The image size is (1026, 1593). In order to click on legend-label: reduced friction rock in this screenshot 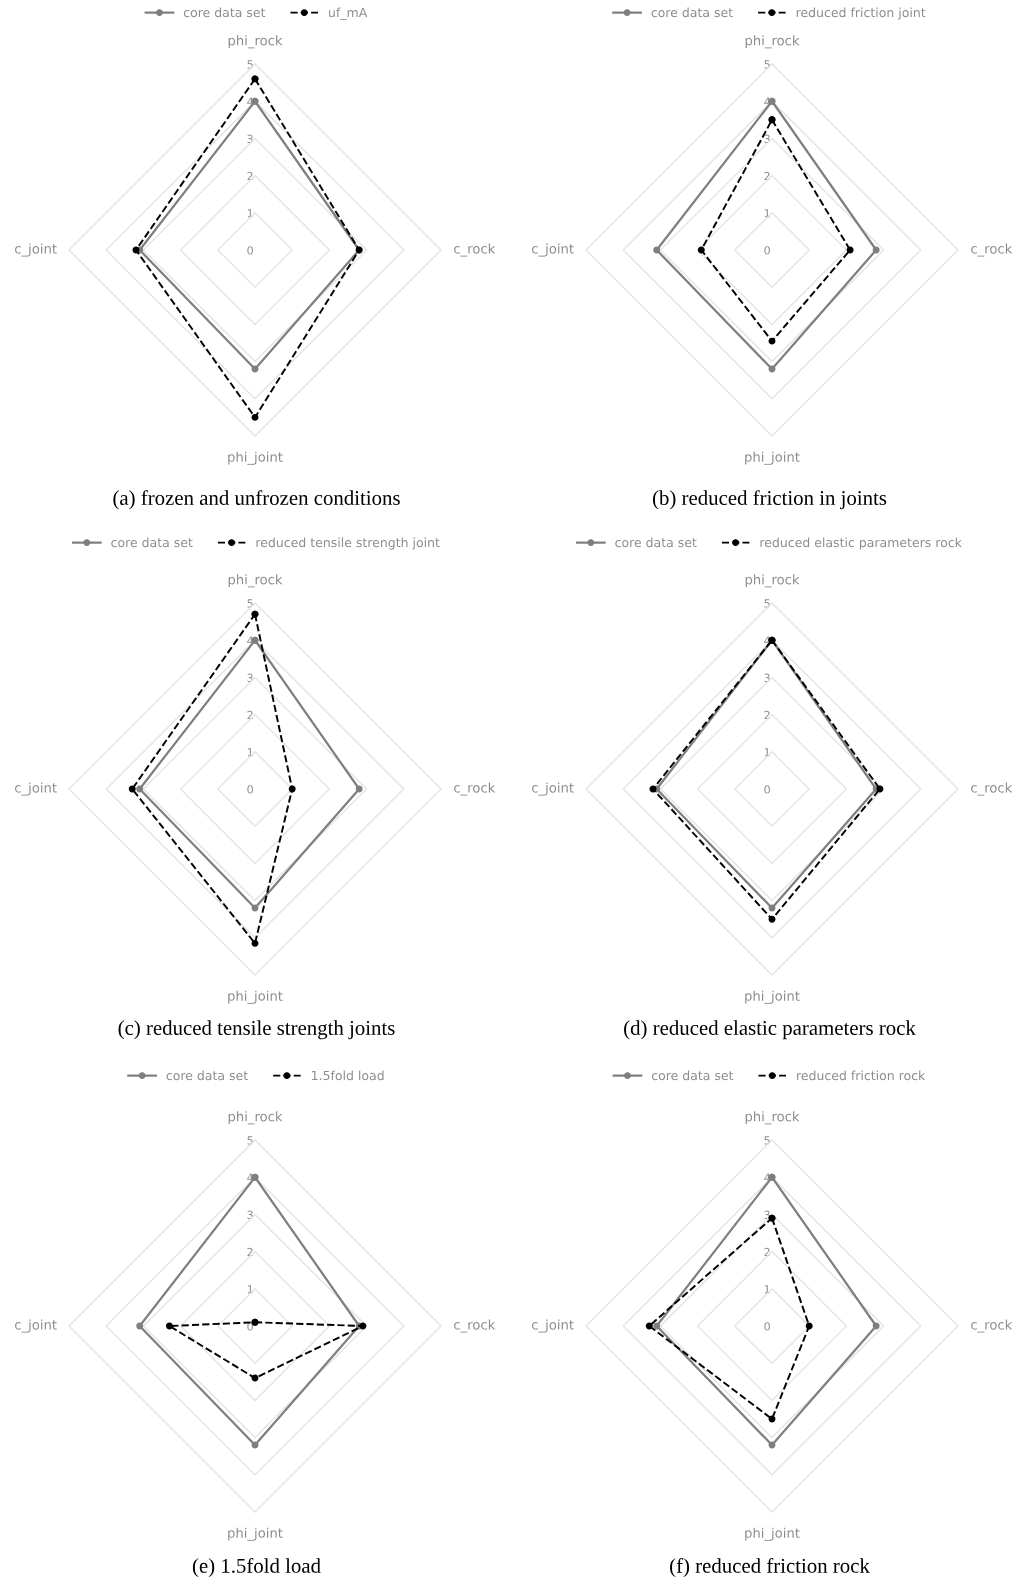, I will do `click(861, 1075)`.